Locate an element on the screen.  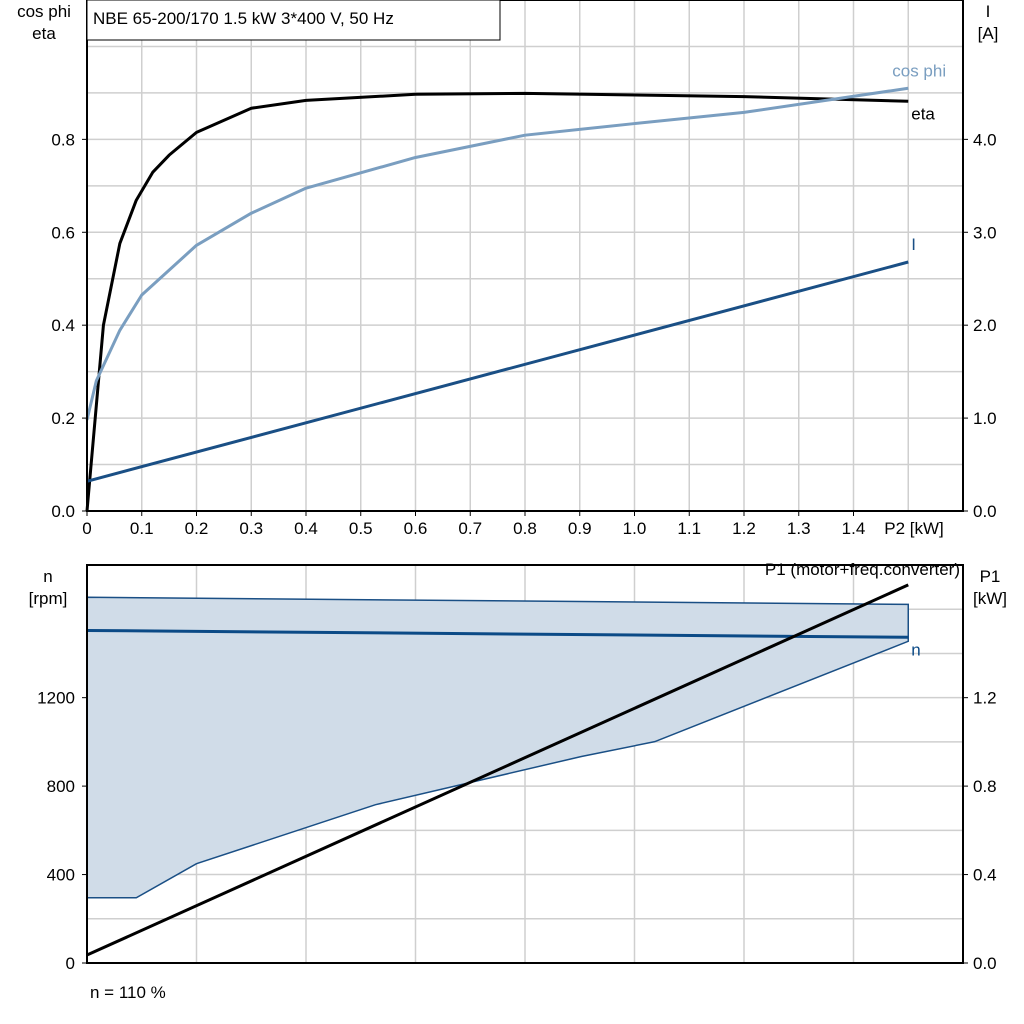
series-label: cos phi is located at coordinates (919, 70).